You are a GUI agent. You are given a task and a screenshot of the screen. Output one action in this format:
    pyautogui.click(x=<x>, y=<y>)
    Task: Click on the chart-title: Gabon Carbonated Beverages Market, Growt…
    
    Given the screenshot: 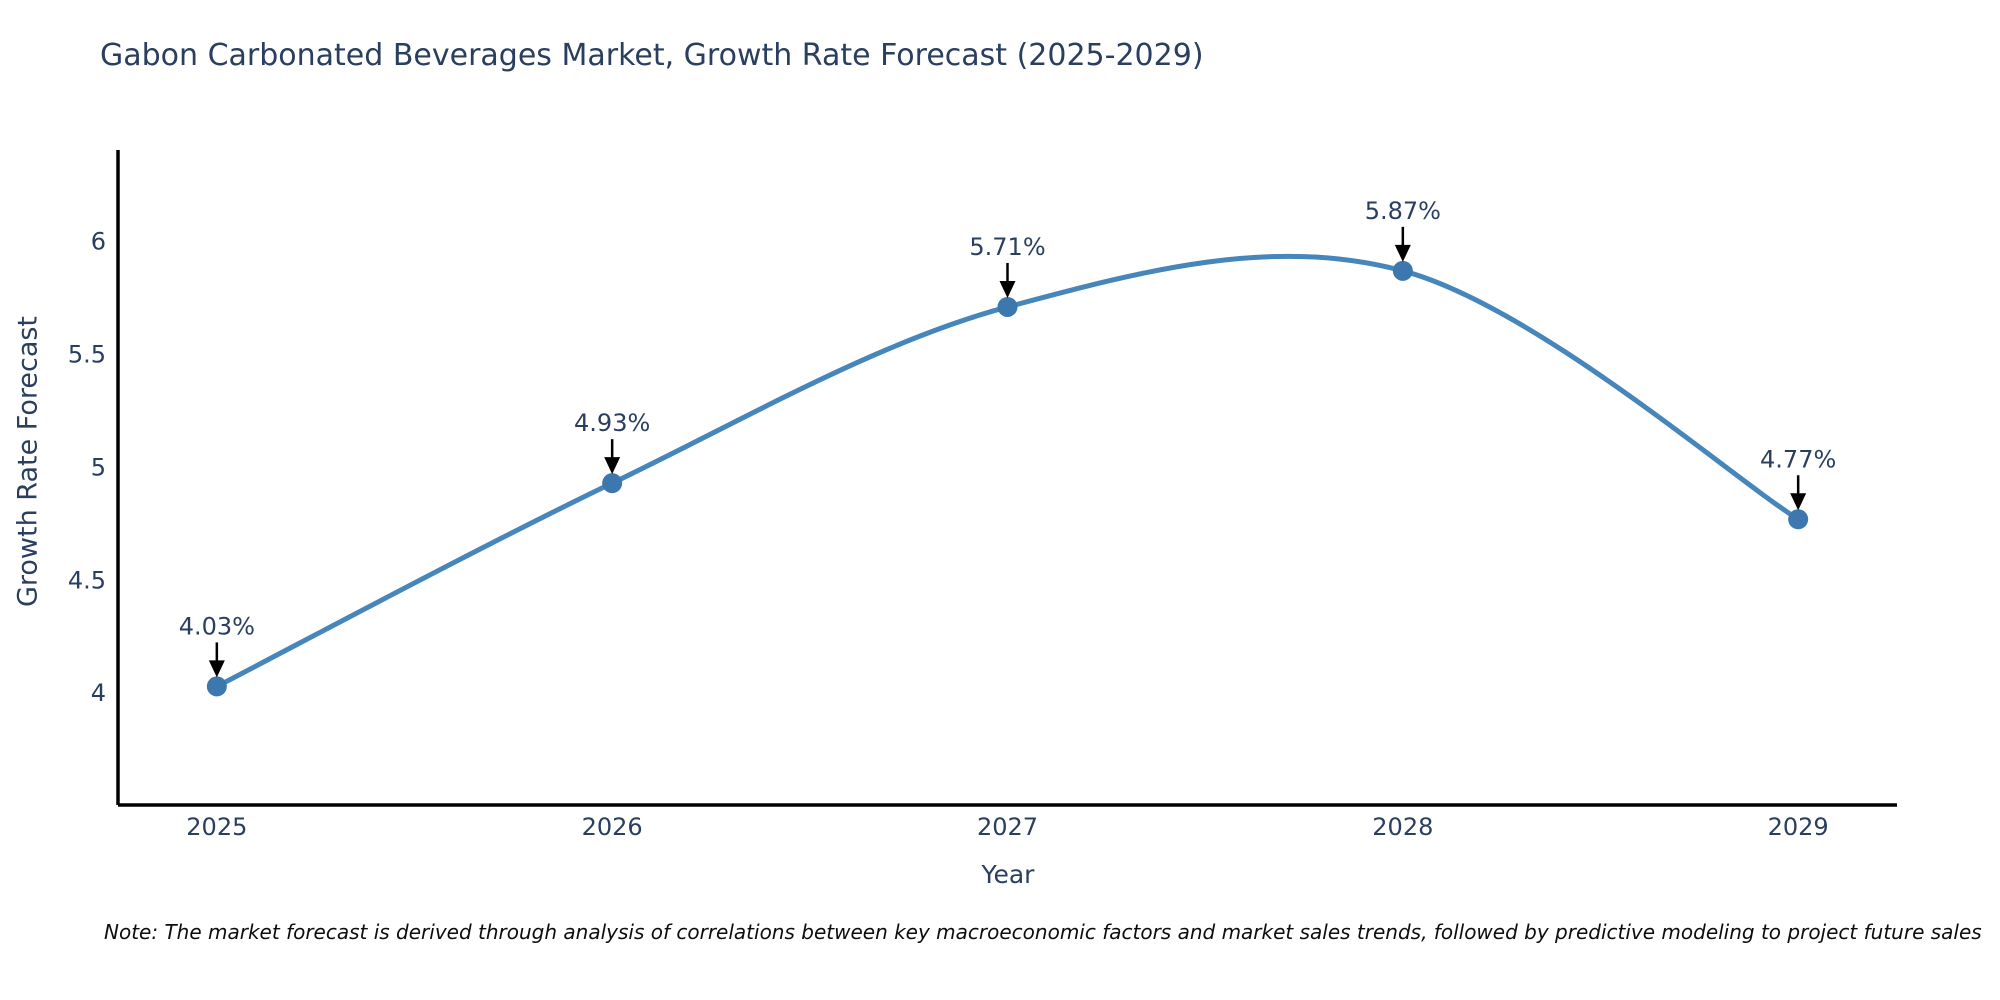 What is the action you would take?
    pyautogui.click(x=652, y=55)
    